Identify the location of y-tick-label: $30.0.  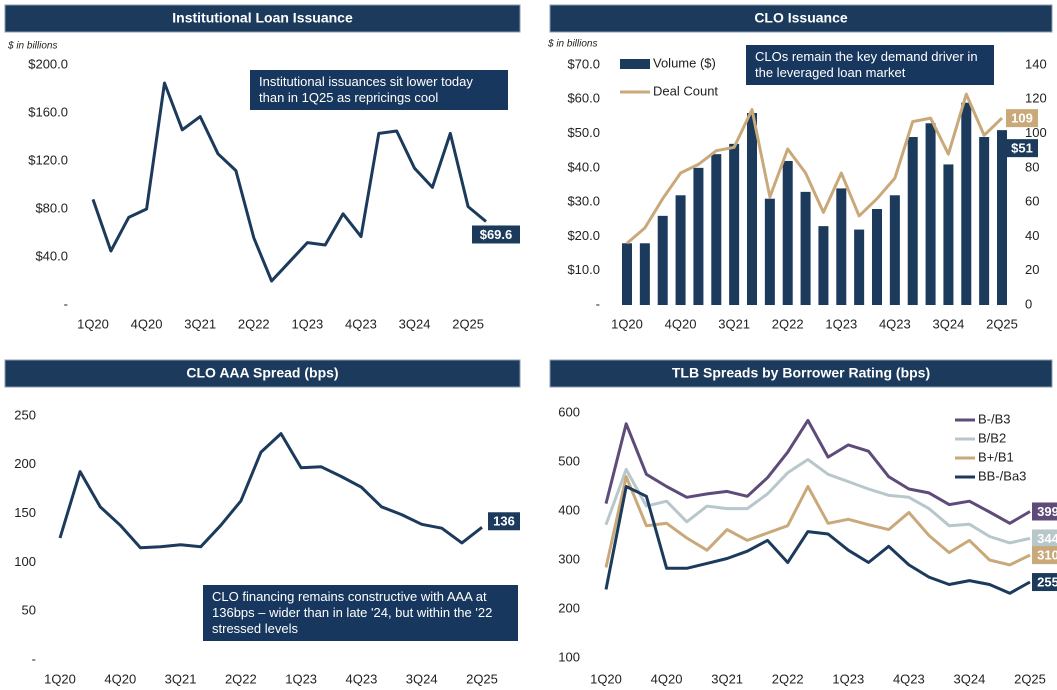
(583, 201).